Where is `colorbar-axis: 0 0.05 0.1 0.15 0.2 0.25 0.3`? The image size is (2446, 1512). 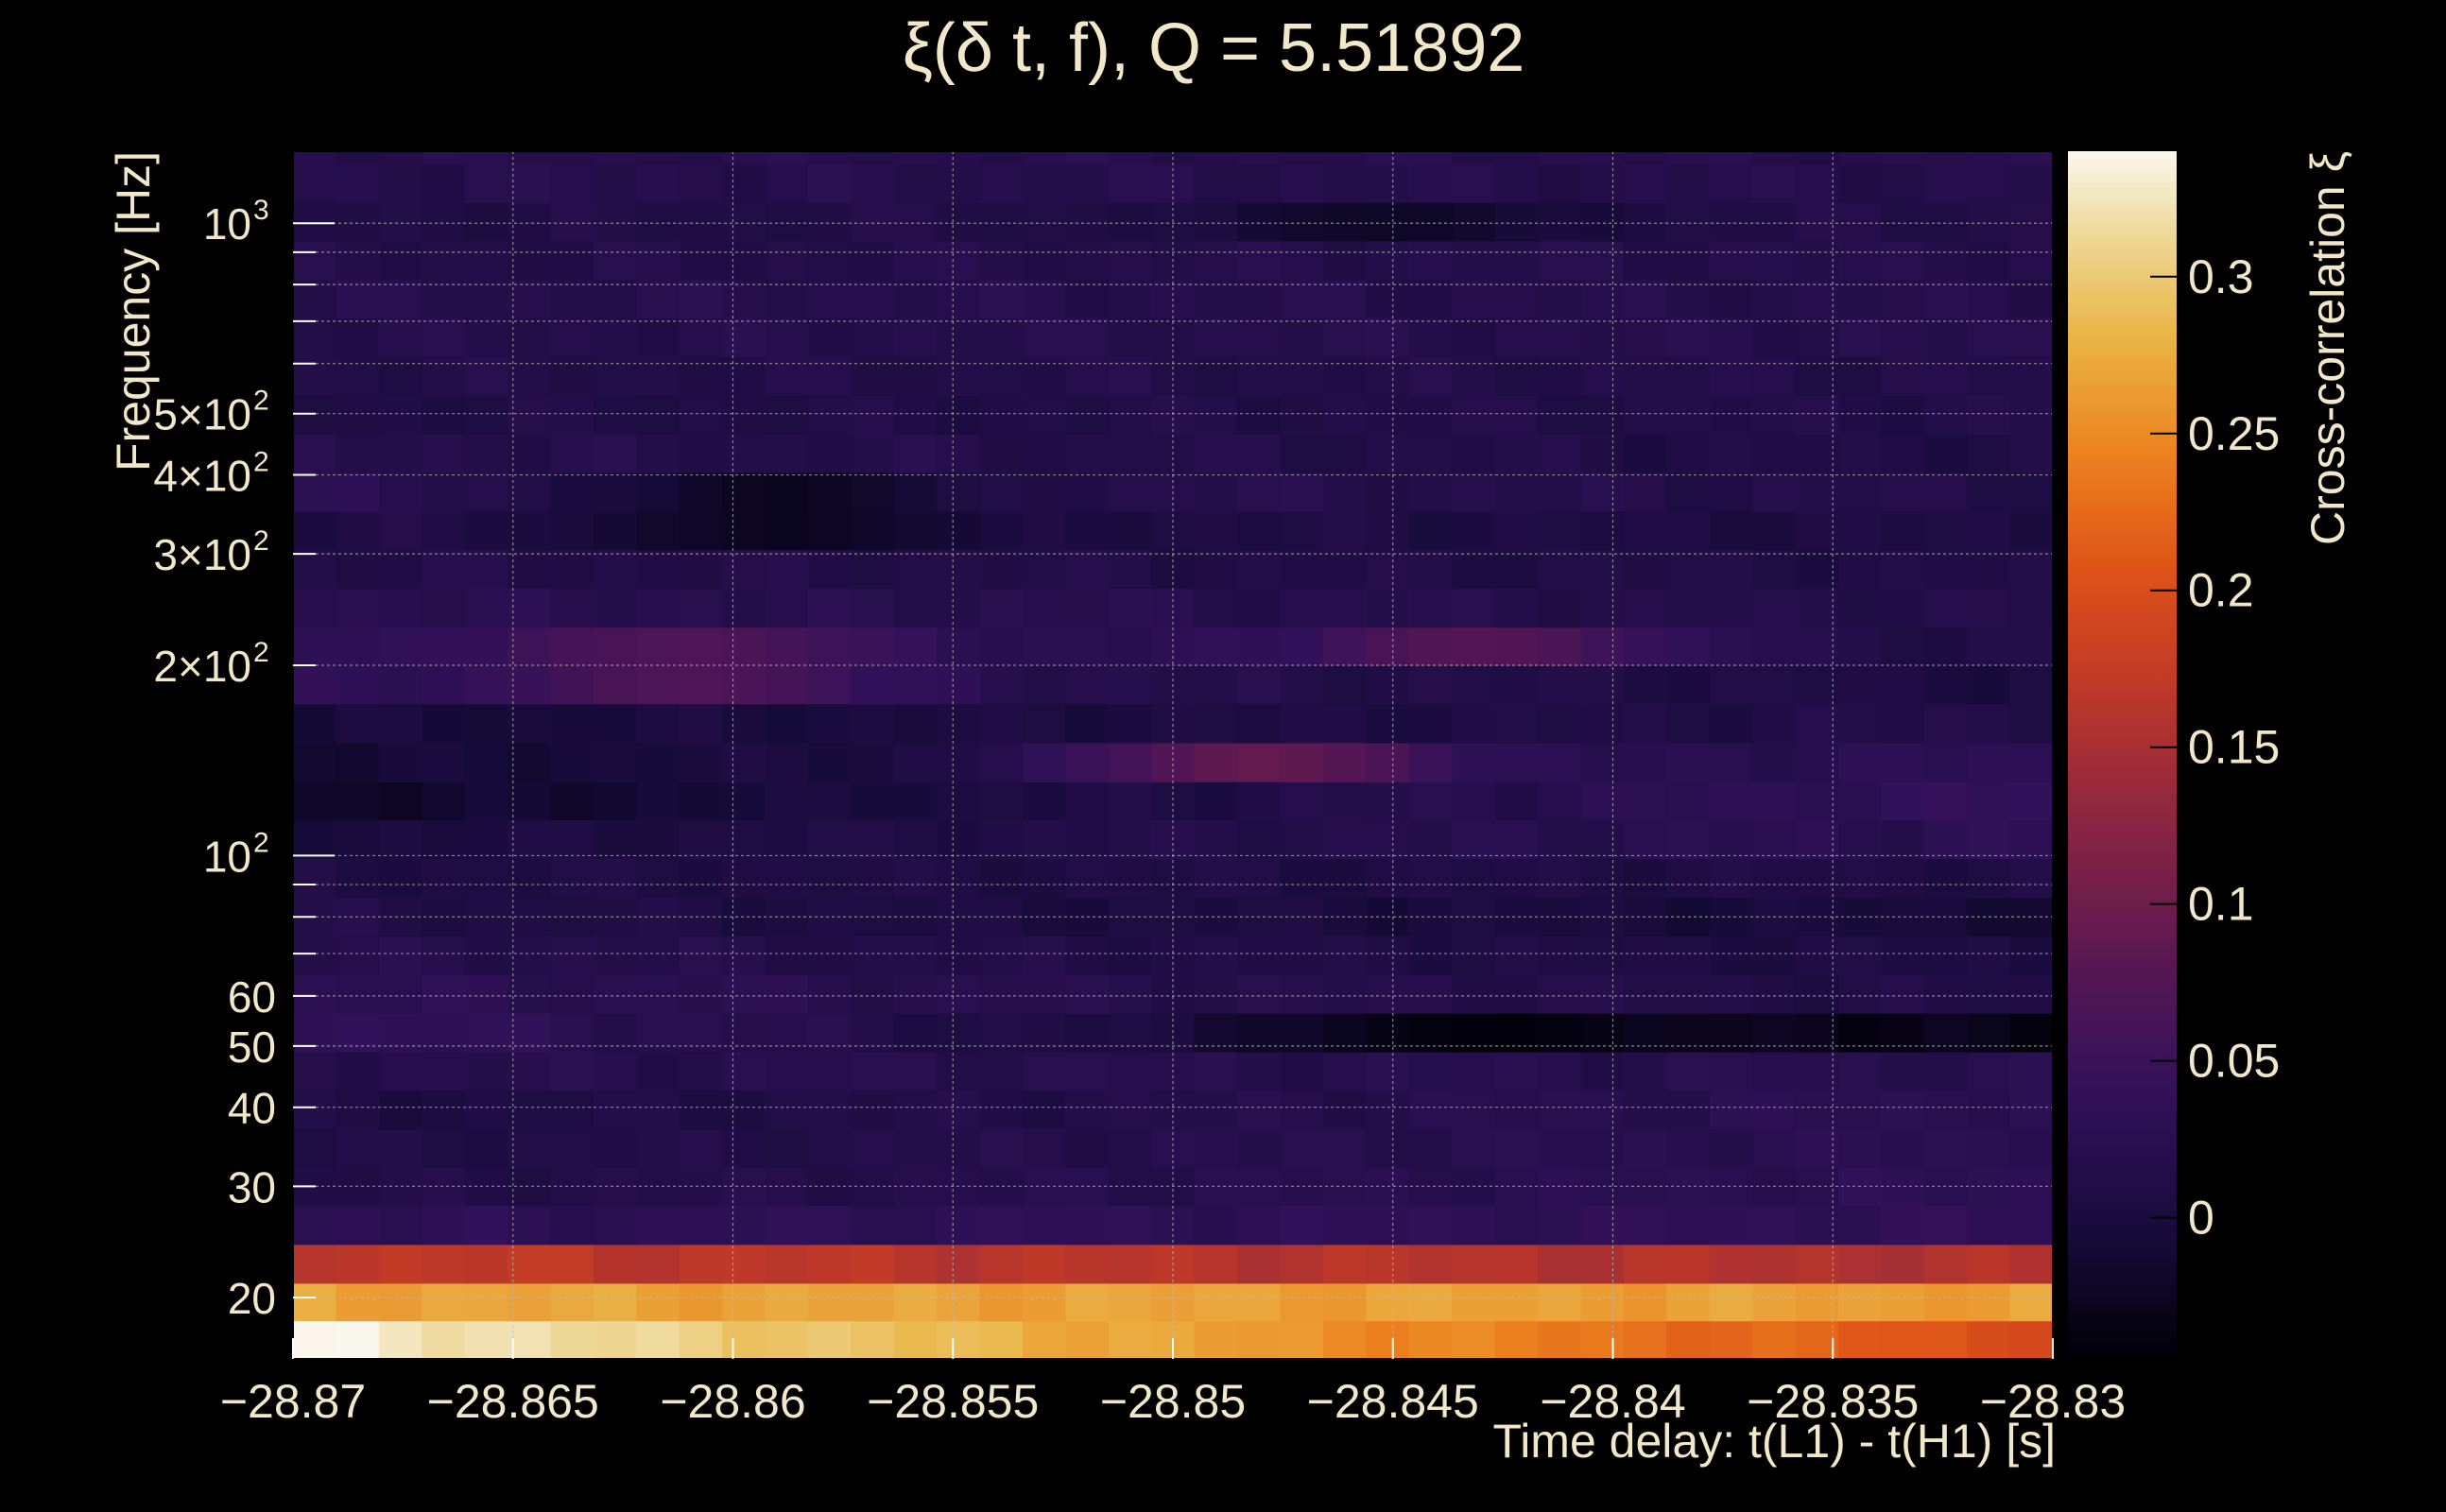 colorbar-axis: 0 0.05 0.1 0.15 0.2 0.25 0.3 is located at coordinates (2215, 747).